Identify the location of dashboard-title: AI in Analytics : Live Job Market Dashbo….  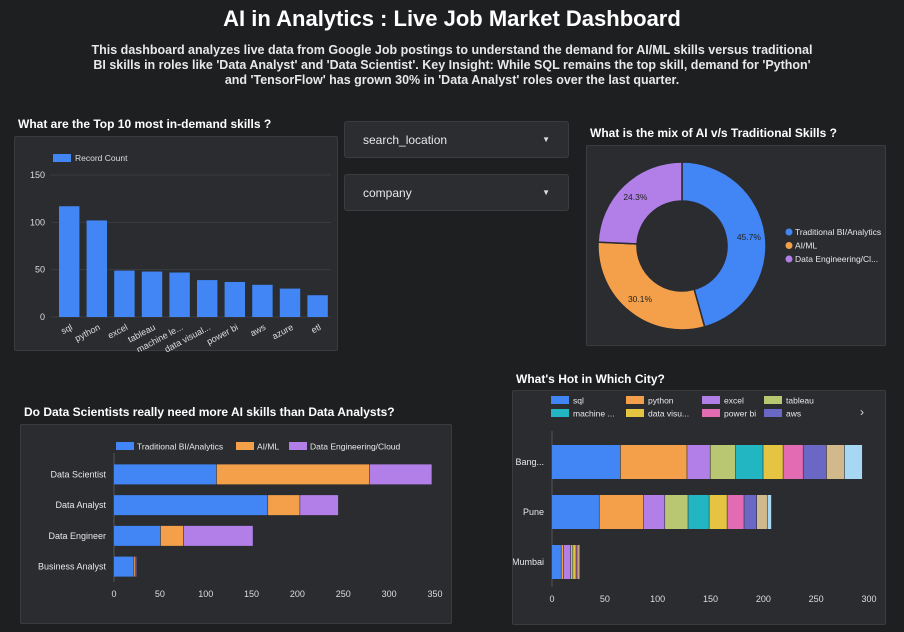
(452, 18).